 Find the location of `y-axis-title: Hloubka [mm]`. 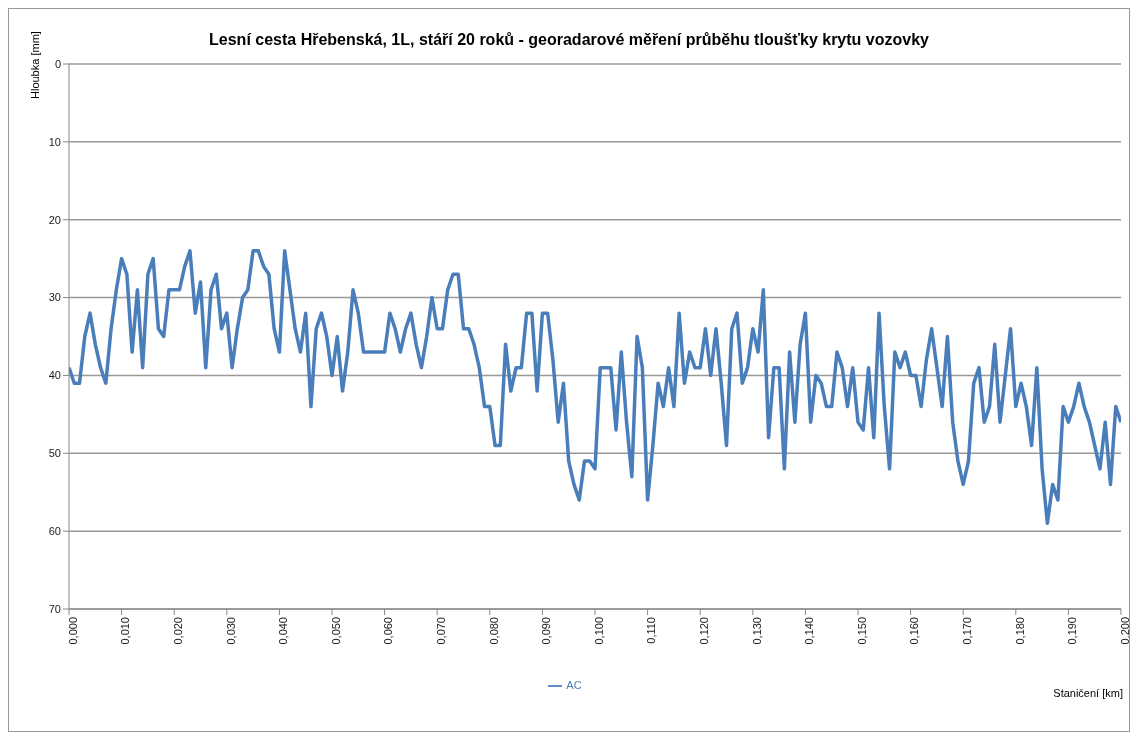

y-axis-title: Hloubka [mm] is located at coordinates (35, 65).